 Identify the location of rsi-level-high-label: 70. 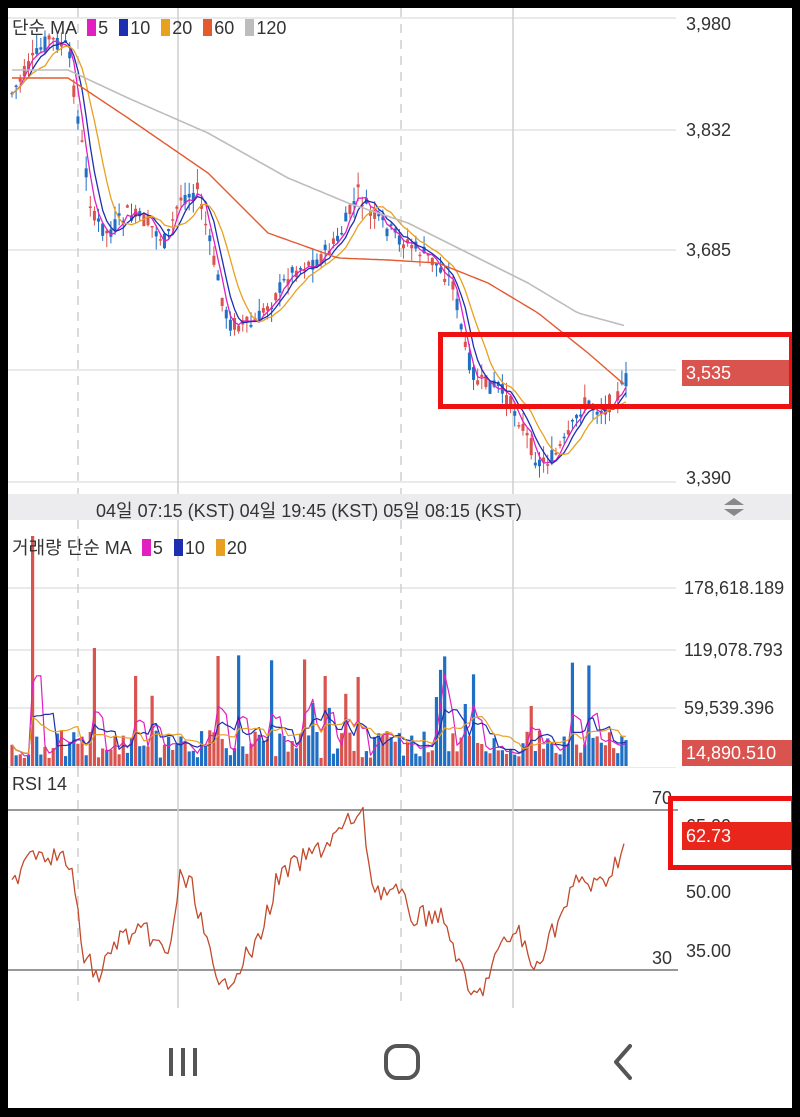
(662, 798).